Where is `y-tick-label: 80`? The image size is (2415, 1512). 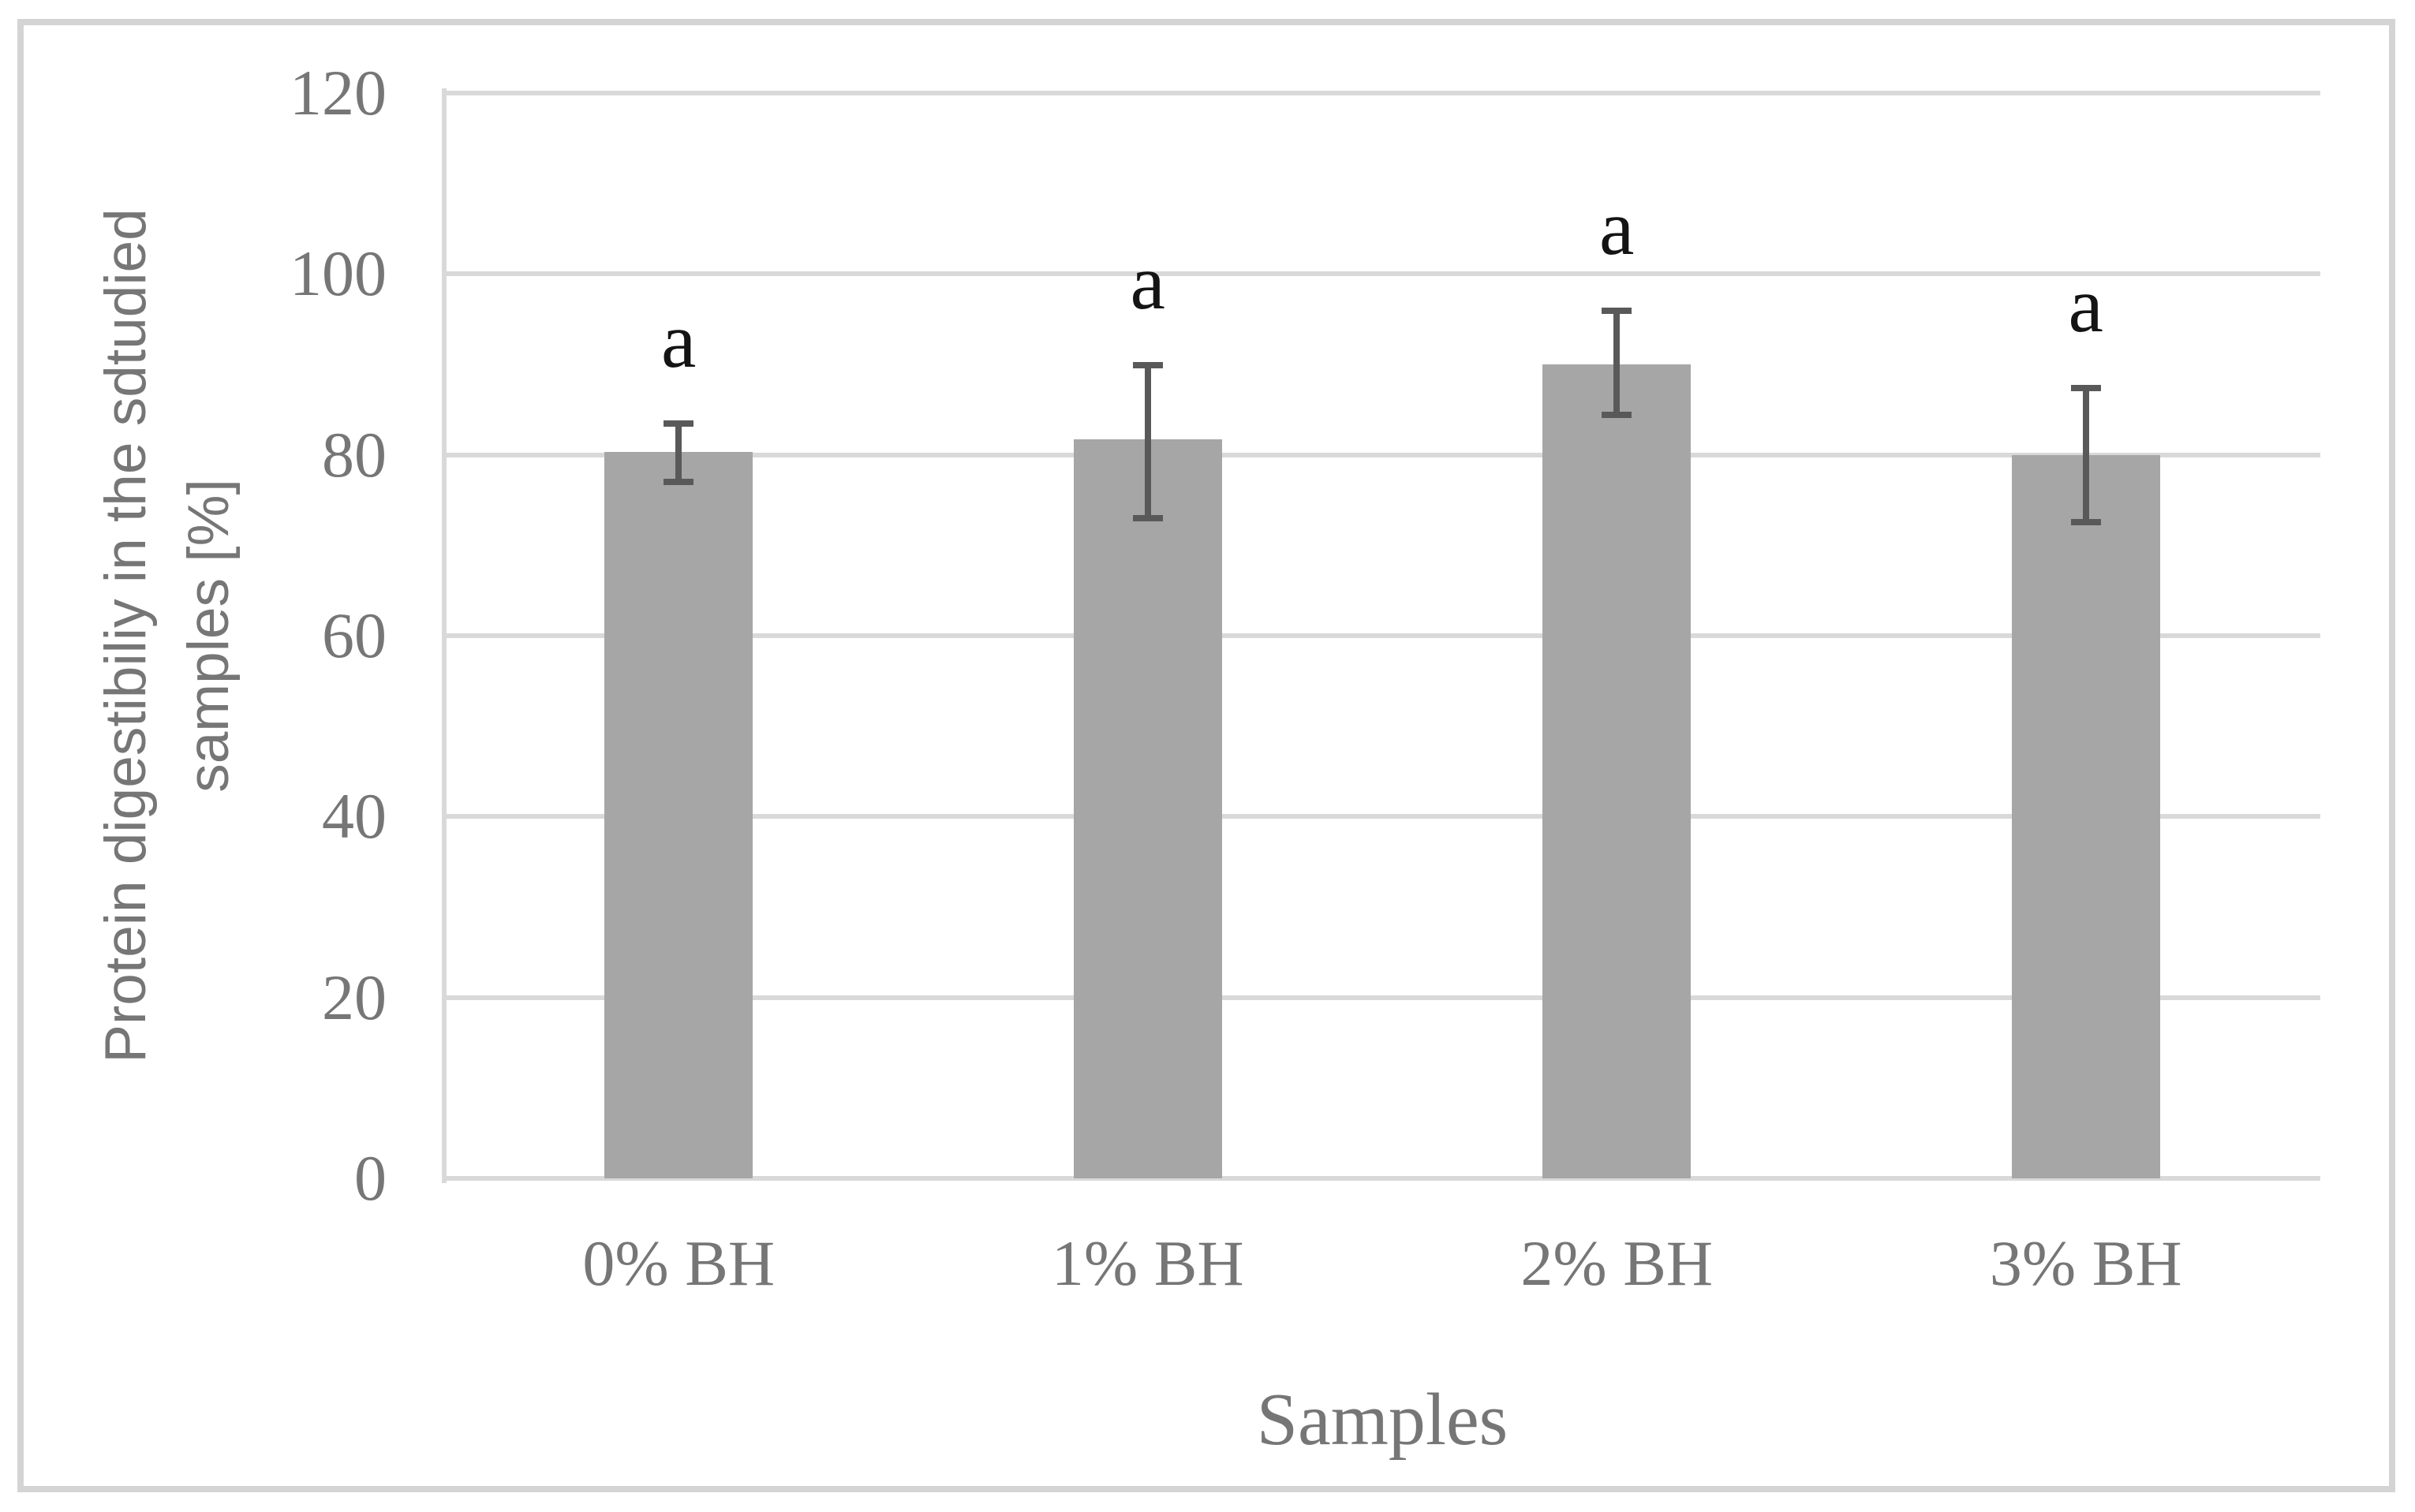 y-tick-label: 80 is located at coordinates (354, 454).